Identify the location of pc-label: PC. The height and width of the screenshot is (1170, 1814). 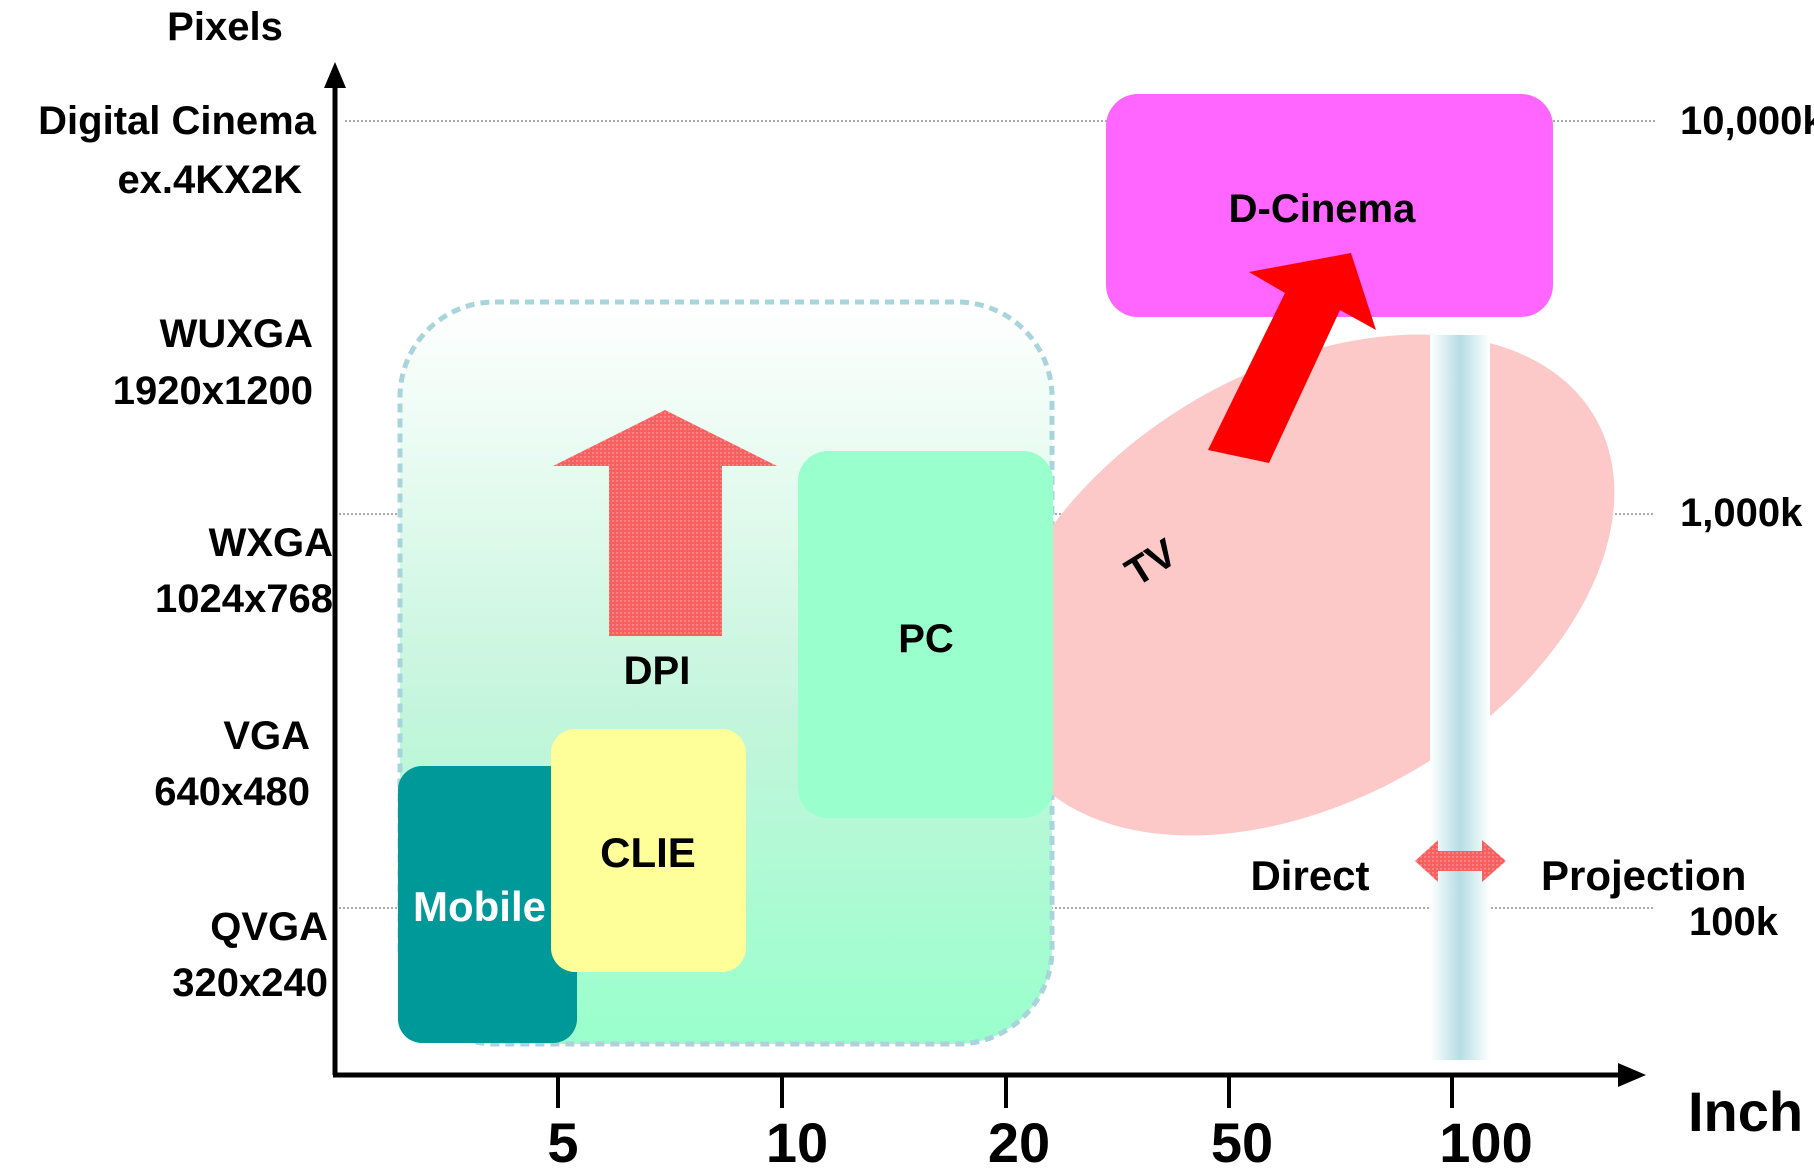
(926, 639).